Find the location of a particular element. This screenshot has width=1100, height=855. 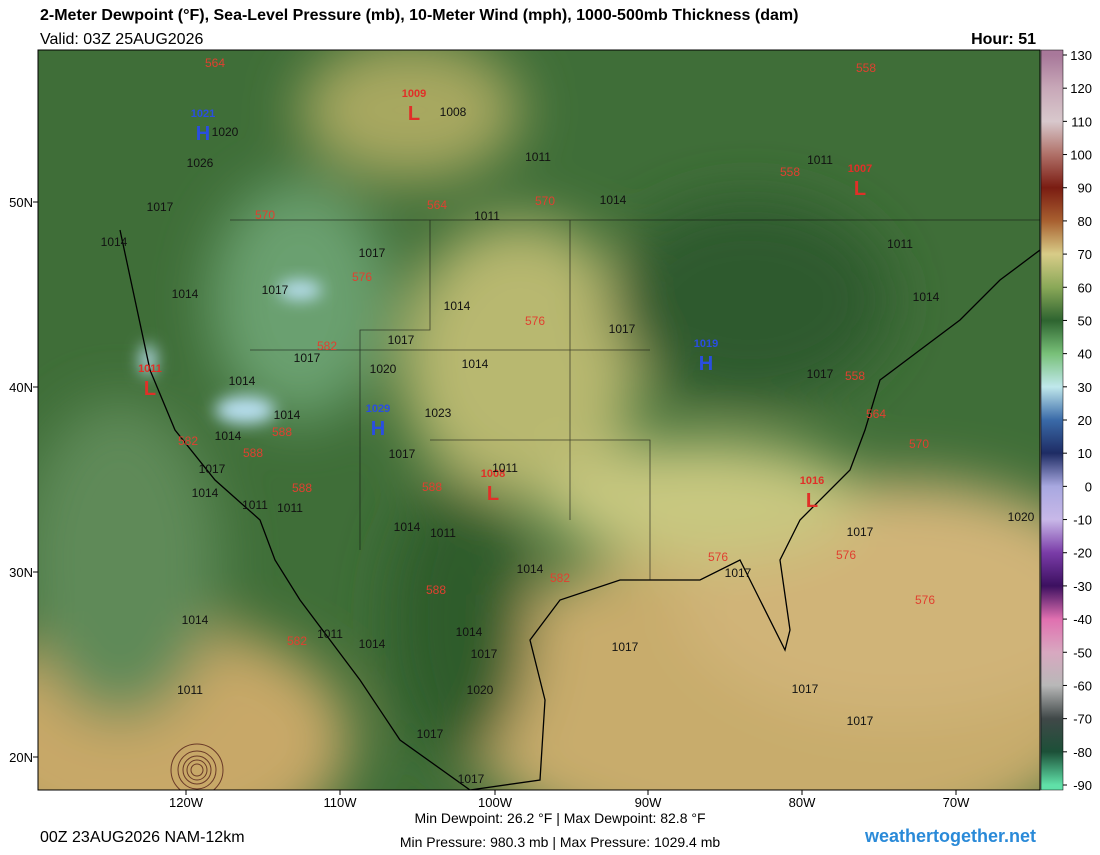

lon-label: 110W is located at coordinates (341, 802).